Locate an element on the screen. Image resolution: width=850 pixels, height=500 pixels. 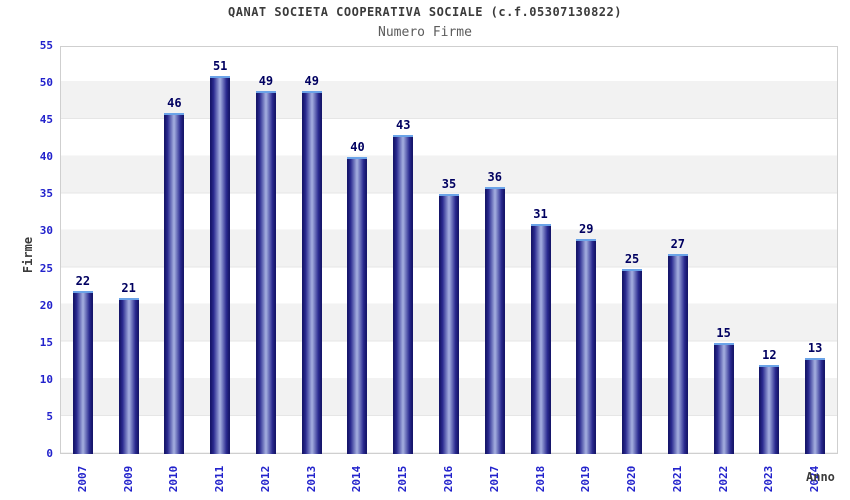
y-tick-label: 45 is located at coordinates (46, 120).